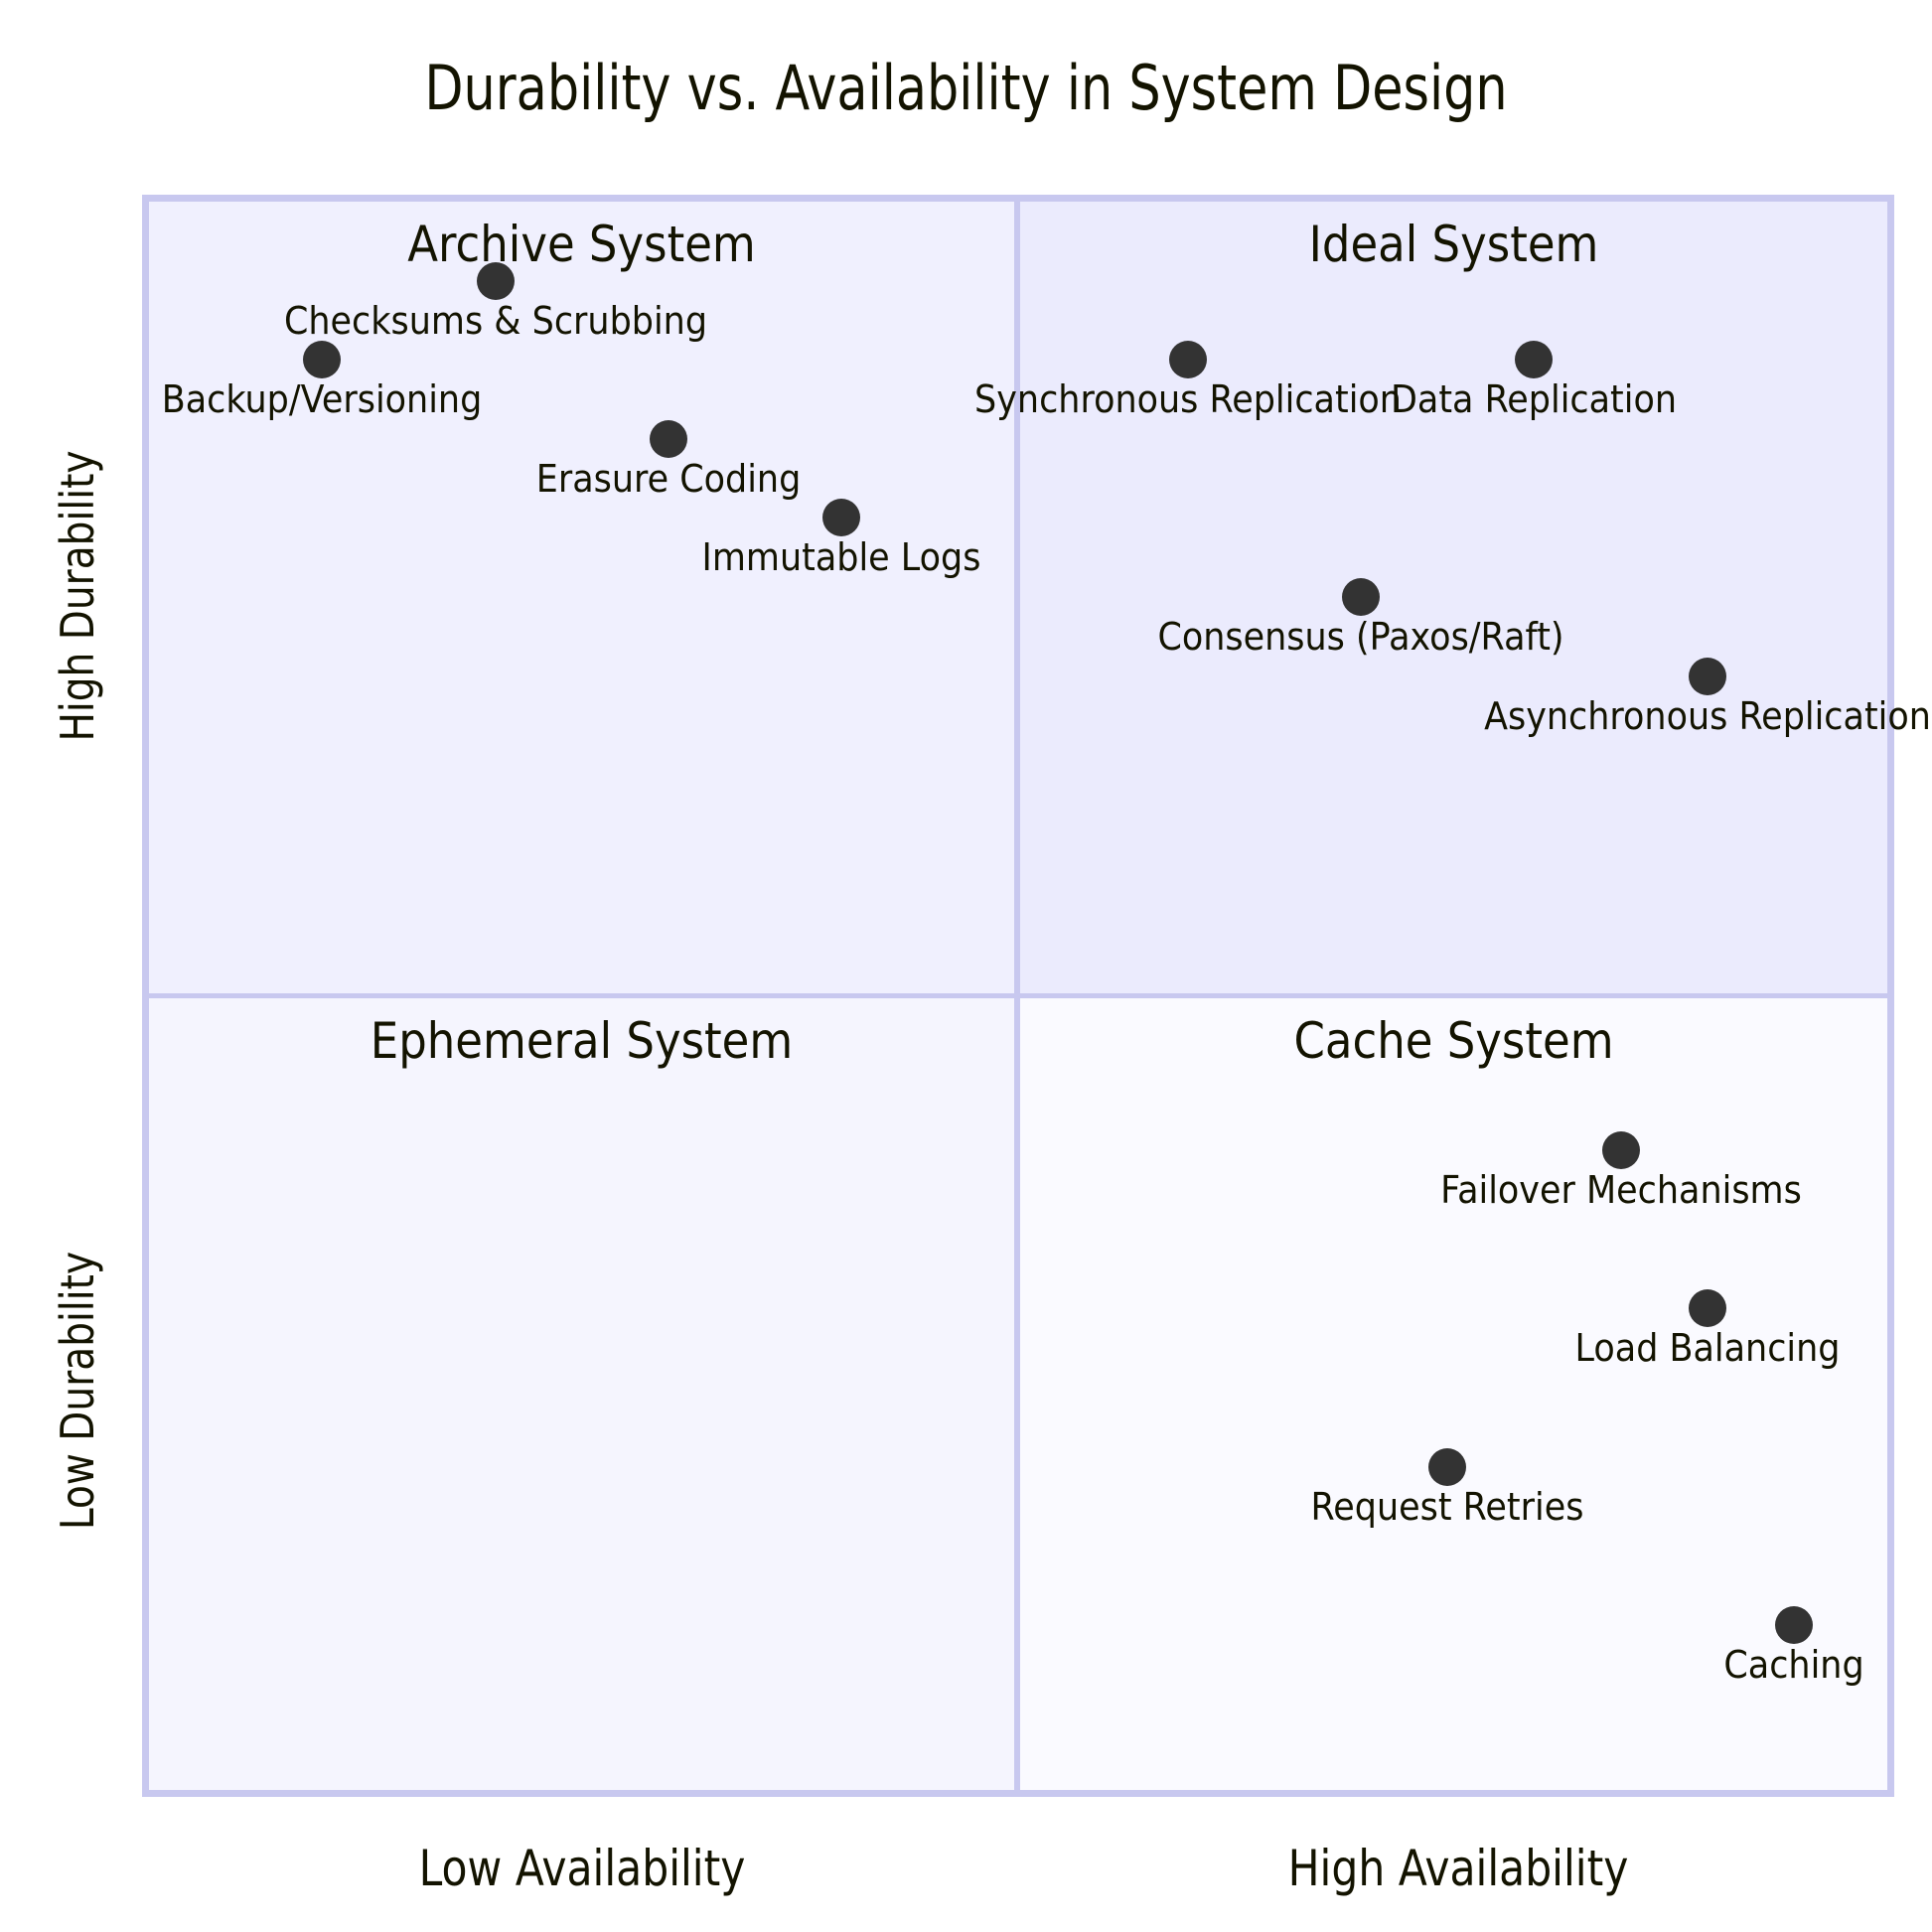 Image resolution: width=1932 pixels, height=1932 pixels. Describe the element at coordinates (1707, 1348) in the screenshot. I see `data-point-label: Load Balancing` at that location.